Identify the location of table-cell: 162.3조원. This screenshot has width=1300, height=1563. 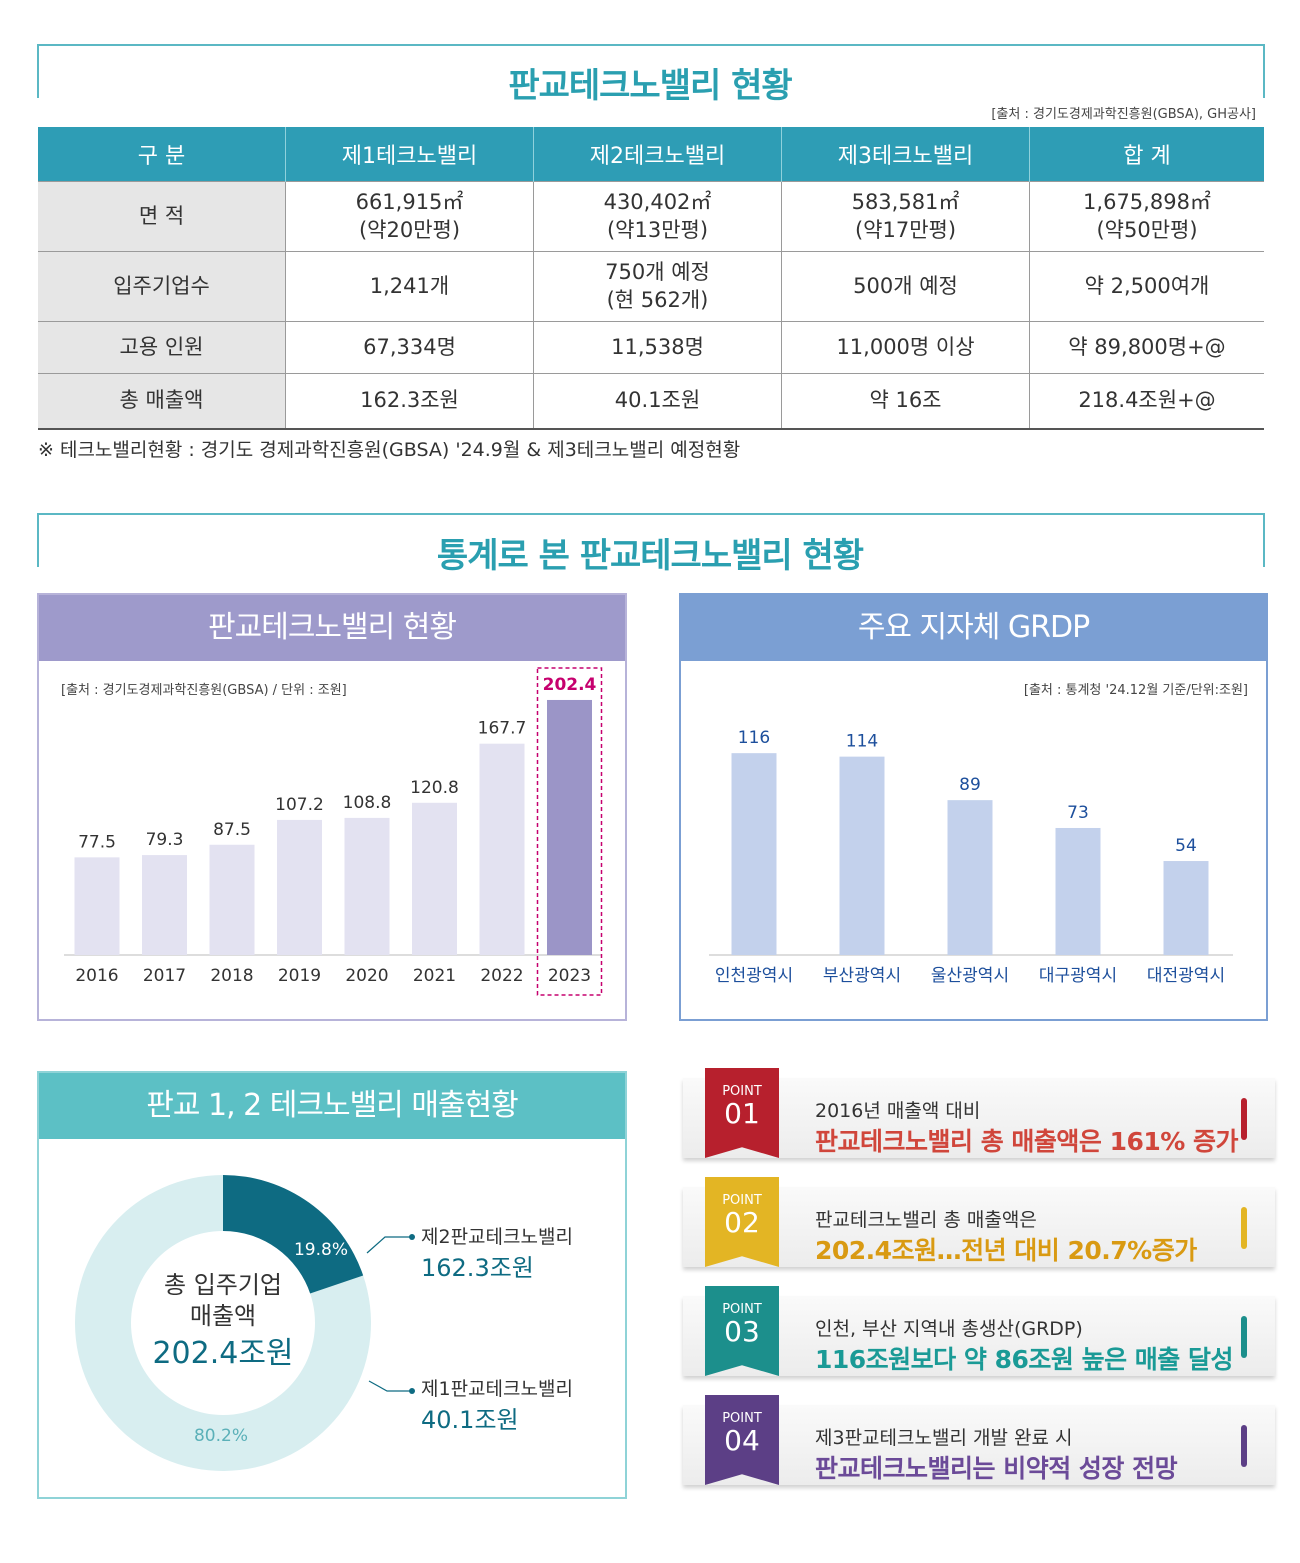
(409, 401).